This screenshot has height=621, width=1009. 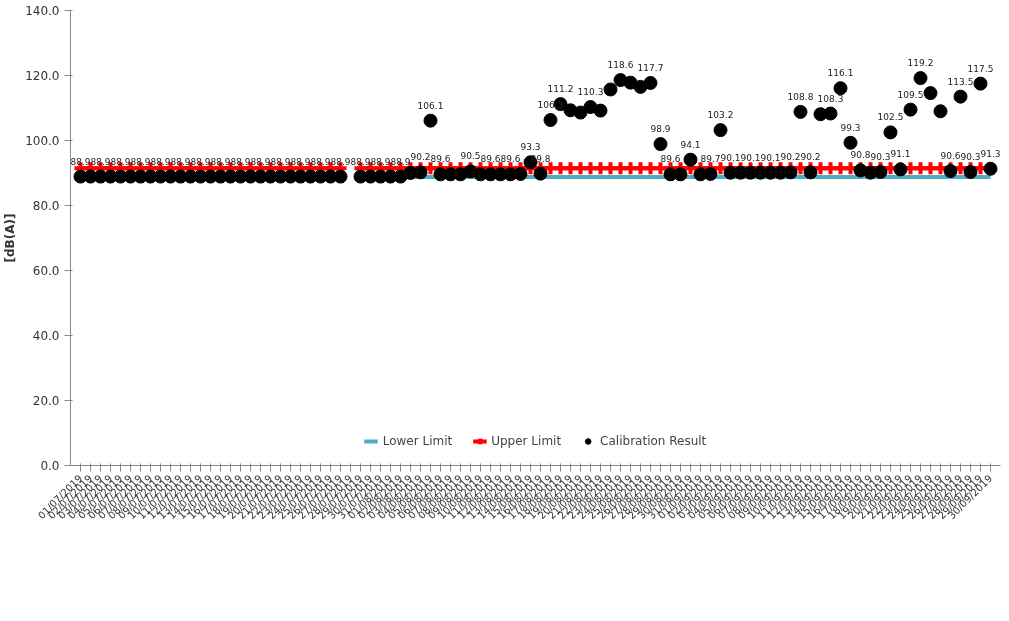 What do you see at coordinates (560, 89) in the screenshot?
I see `data-label: 111.2` at bounding box center [560, 89].